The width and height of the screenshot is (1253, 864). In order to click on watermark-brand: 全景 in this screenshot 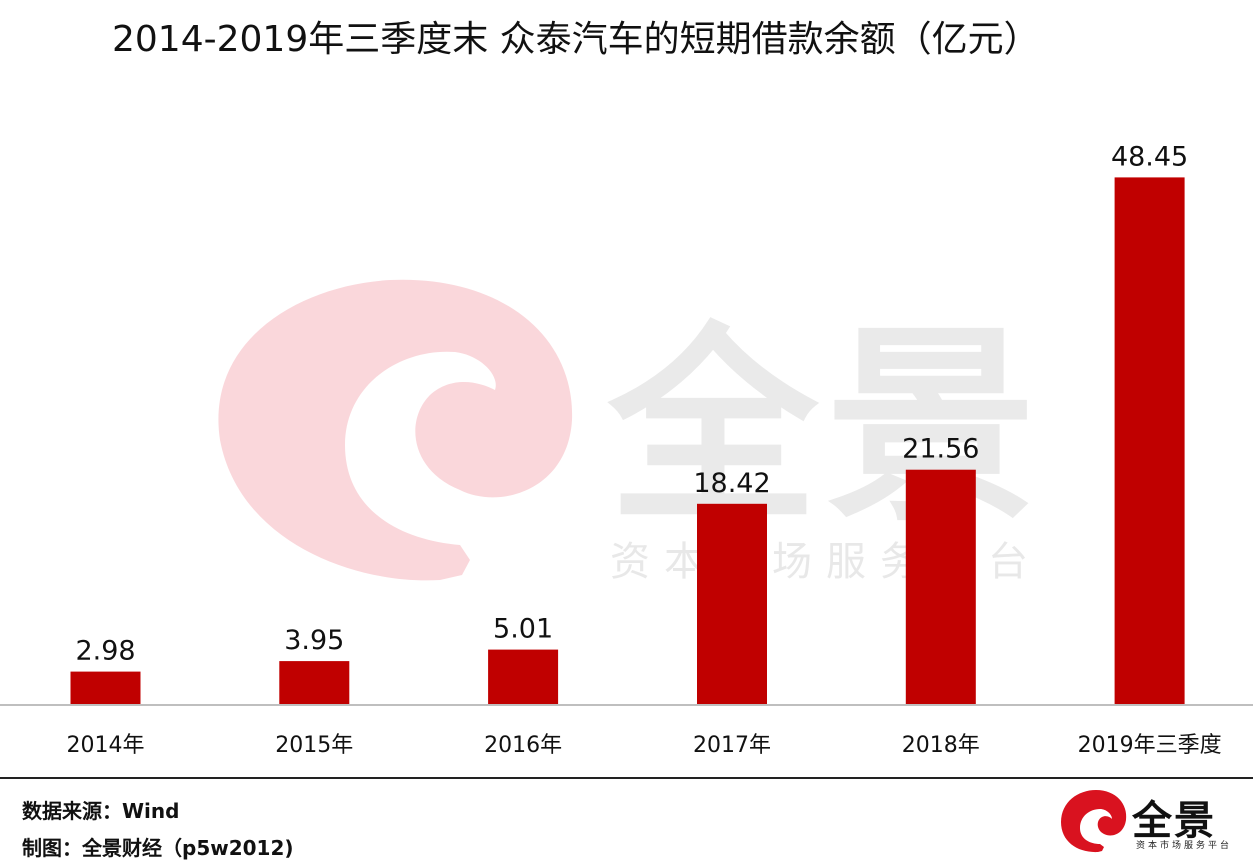, I will do `click(825, 427)`.